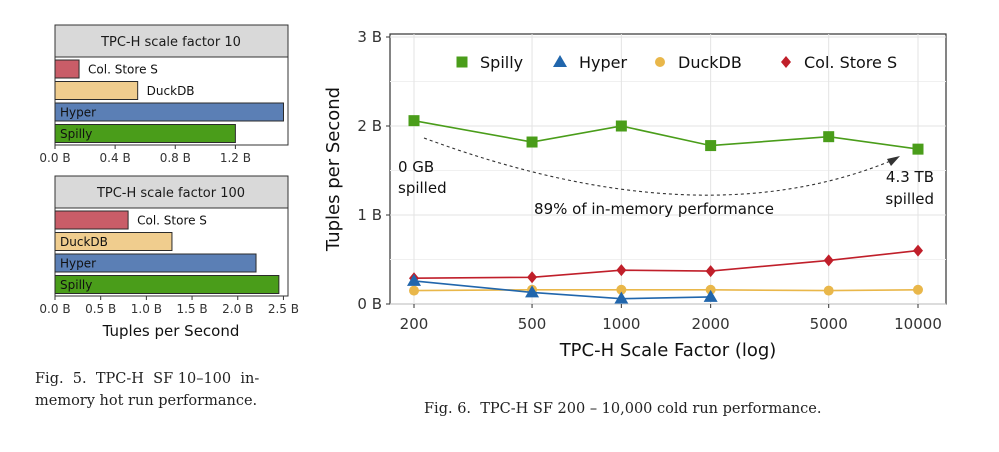 Image resolution: width=999 pixels, height=452 pixels. Describe the element at coordinates (666, 134) in the screenshot. I see `series-line-spilly` at that location.